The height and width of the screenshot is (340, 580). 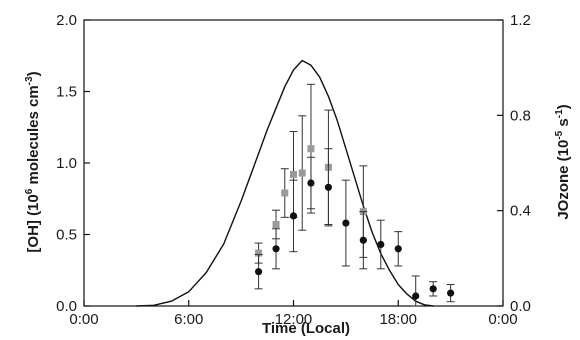 I want to click on y-right-tick-label-1: 0.4, so click(x=520, y=211).